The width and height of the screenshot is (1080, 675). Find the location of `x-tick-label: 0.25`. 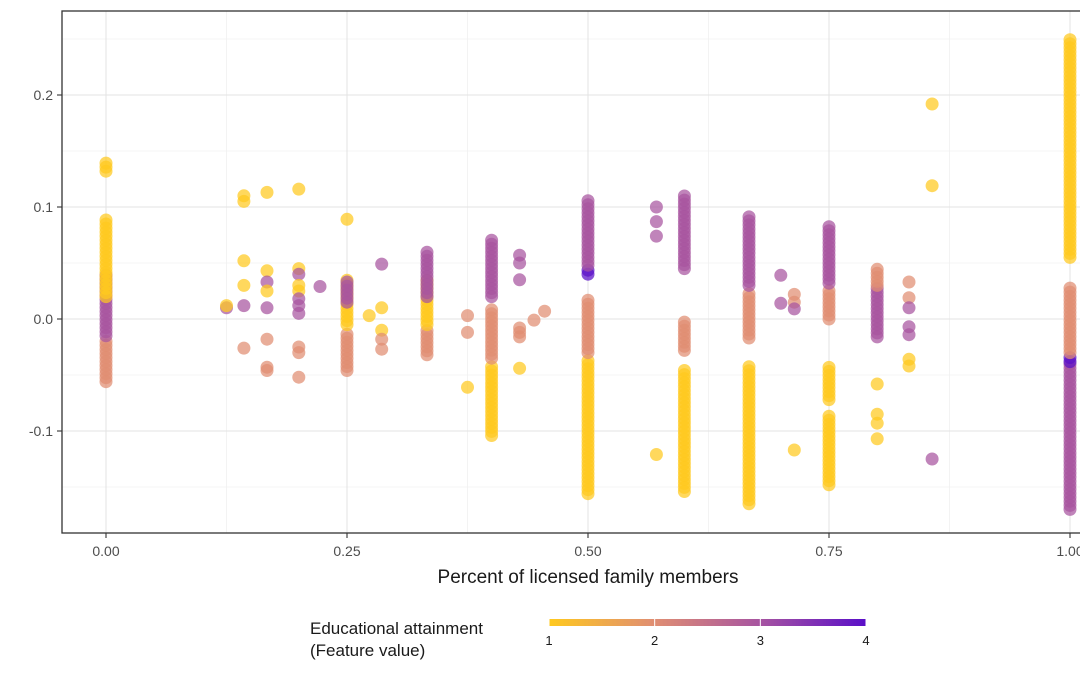

x-tick-label: 0.25 is located at coordinates (346, 551).